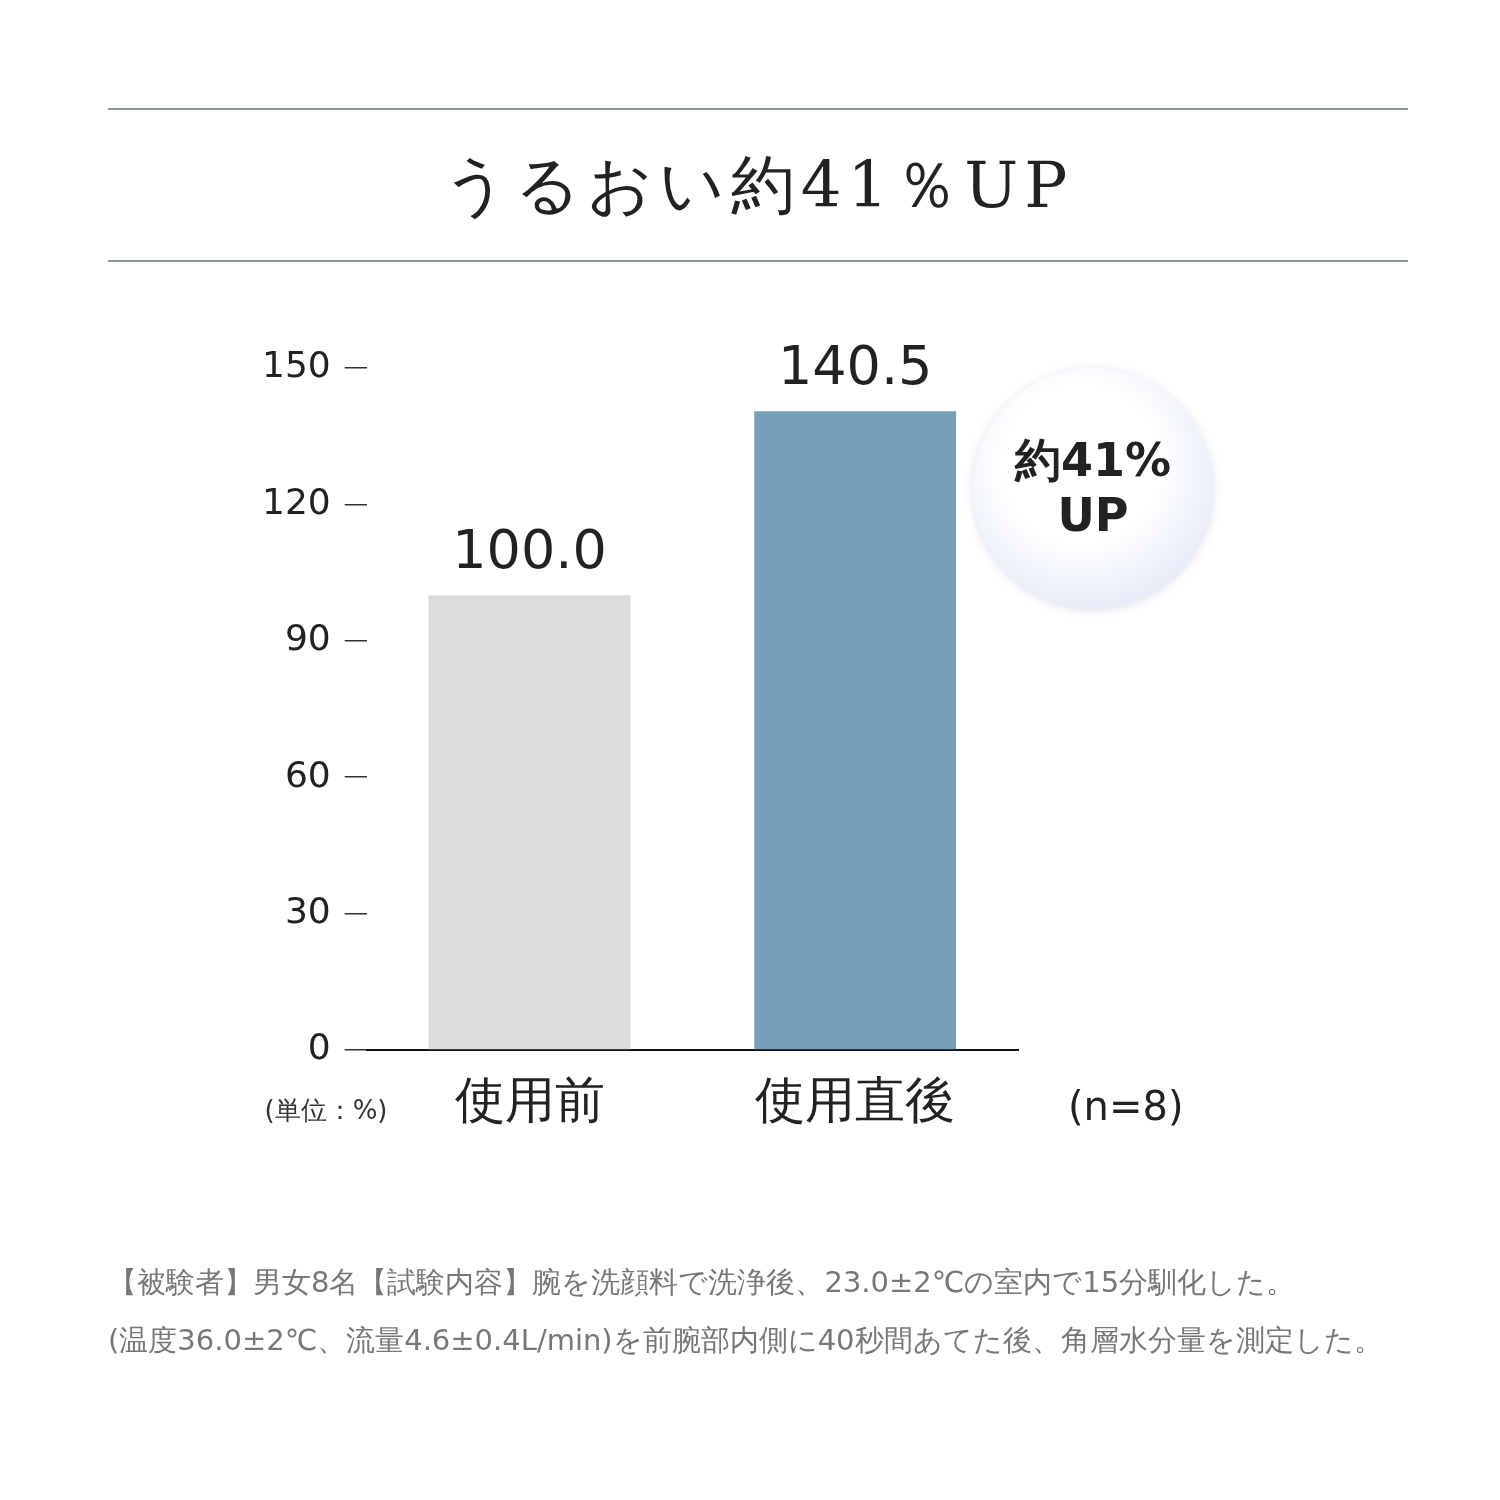  What do you see at coordinates (758, 185) in the screenshot?
I see `chart-title: うるおい約41％UP` at bounding box center [758, 185].